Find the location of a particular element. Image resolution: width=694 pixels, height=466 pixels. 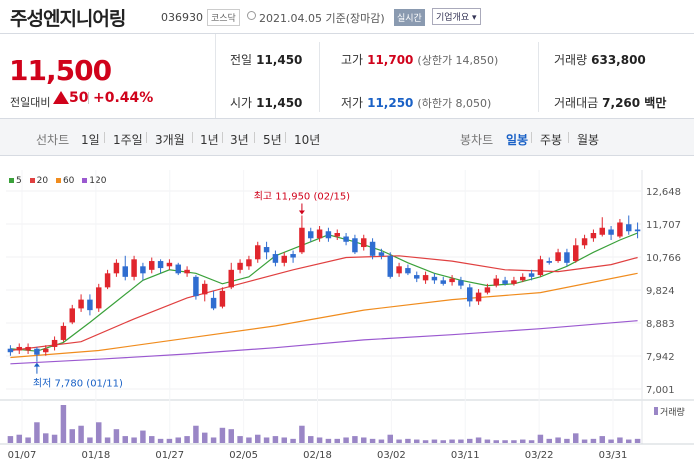

change-label: 전일대비 is located at coordinates (30, 102).